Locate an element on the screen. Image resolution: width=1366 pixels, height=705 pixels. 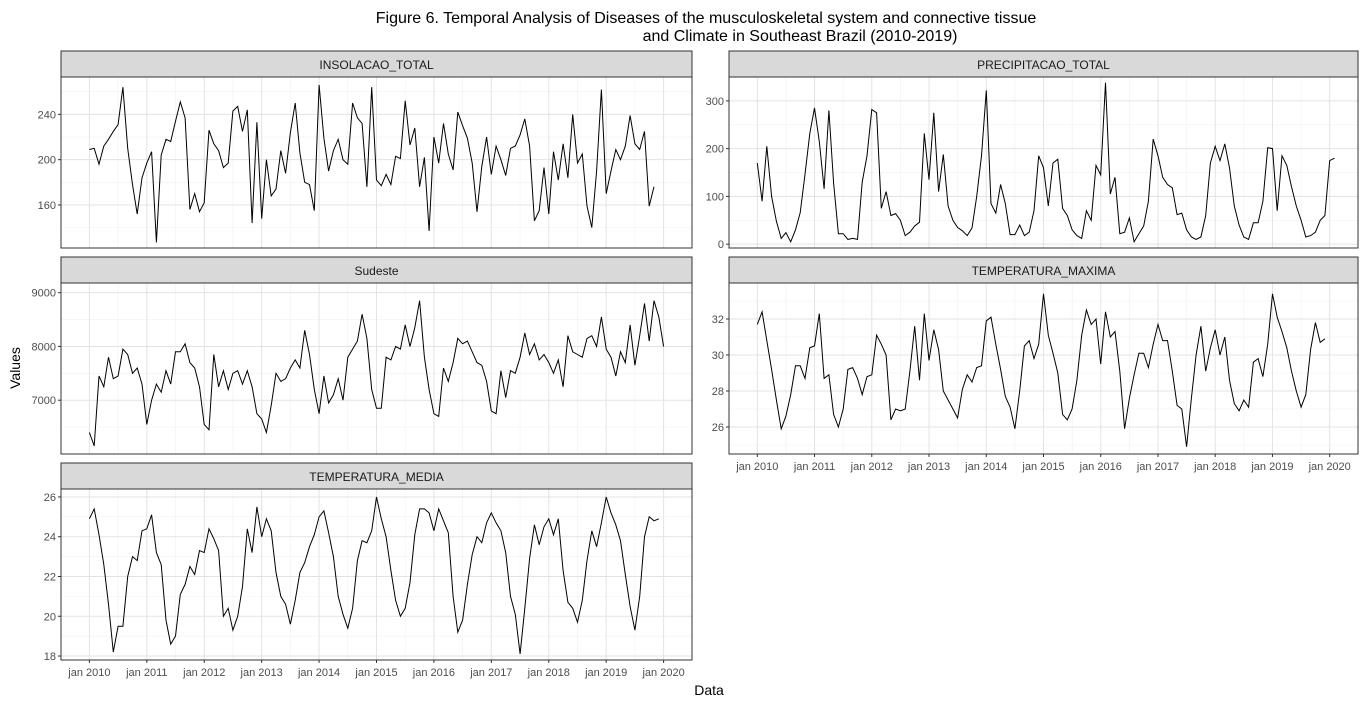
facet-panel: PRECIPITACAO_TOTAL 0 100 200 300 is located at coordinates (1032, 150).